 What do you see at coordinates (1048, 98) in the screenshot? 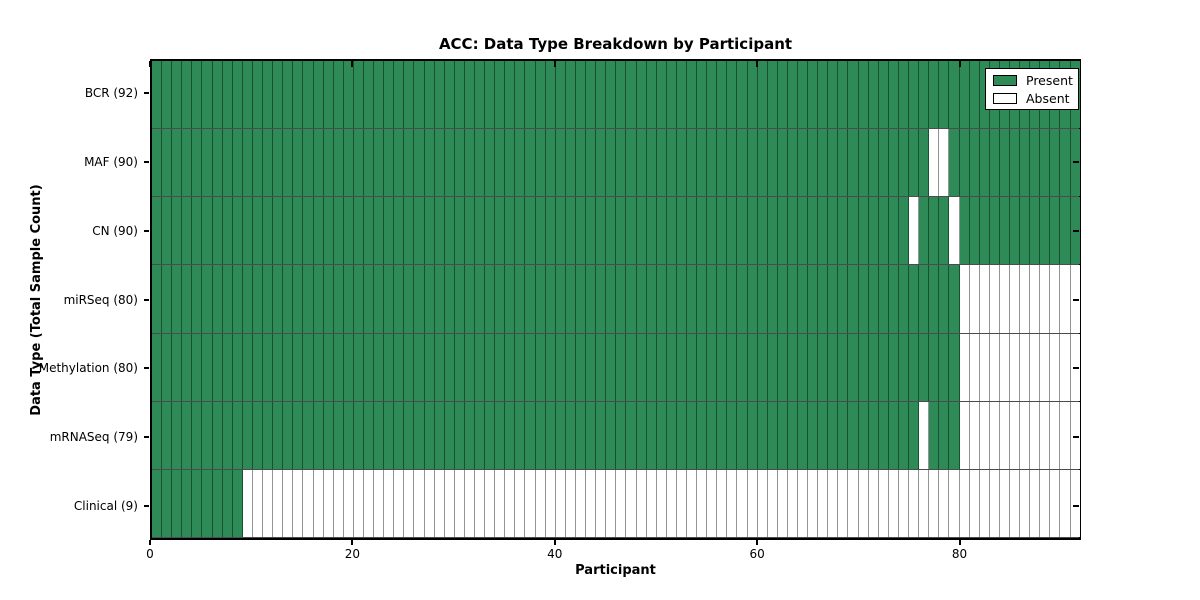
I see `legend-label-absent: Absent` at bounding box center [1048, 98].